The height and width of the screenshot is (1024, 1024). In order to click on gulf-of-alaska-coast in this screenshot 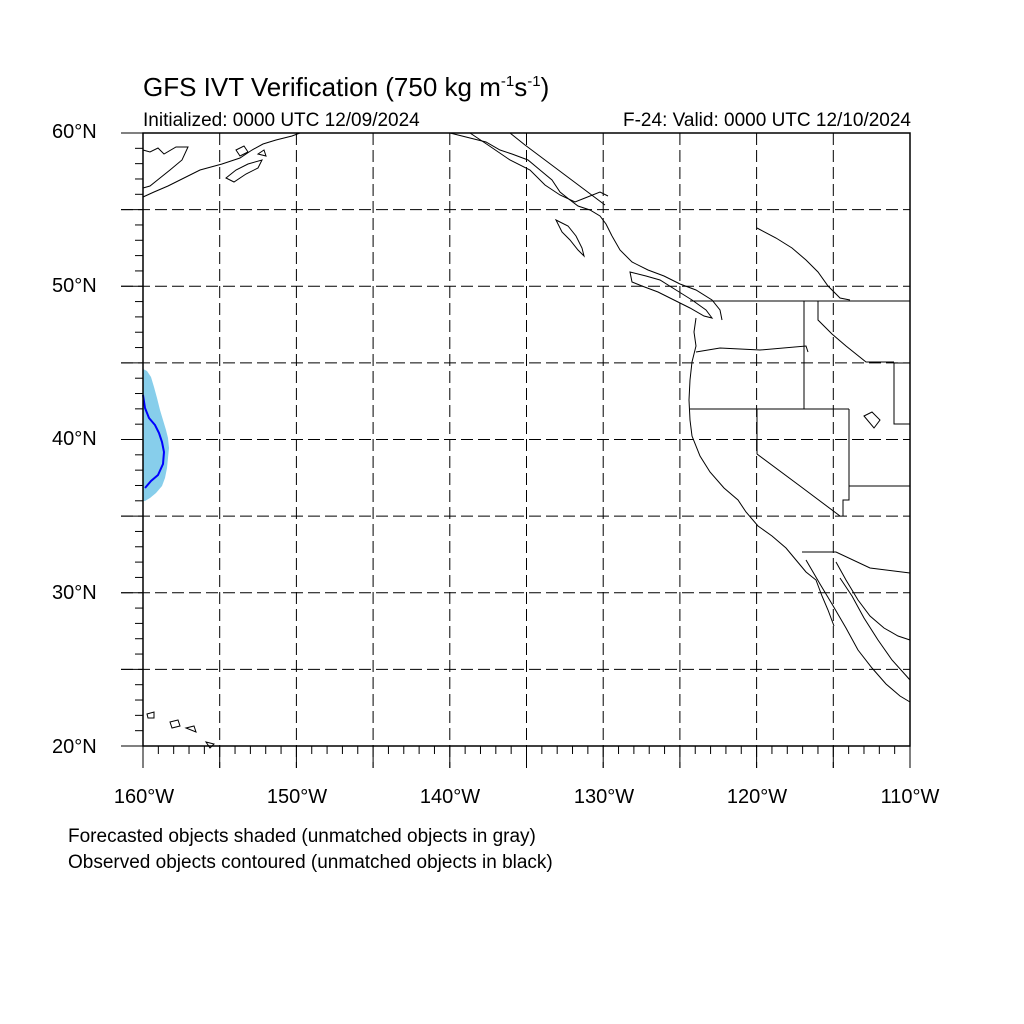, I will do `click(531, 184)`.